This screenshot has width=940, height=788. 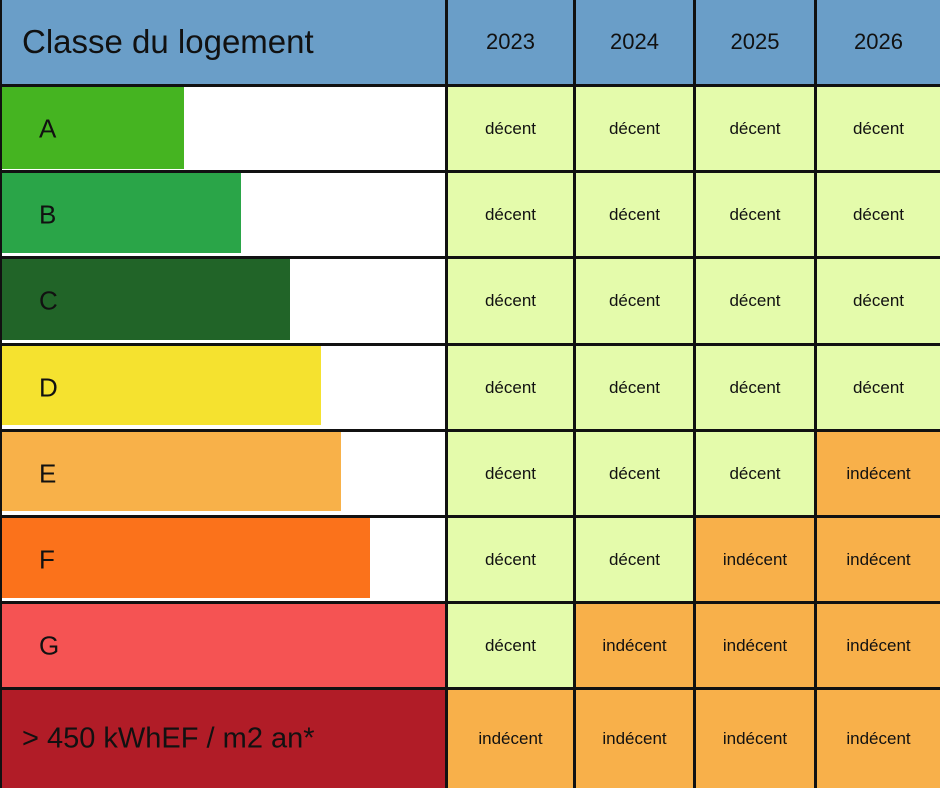 I want to click on class-row-label-7: G, so click(x=223, y=645).